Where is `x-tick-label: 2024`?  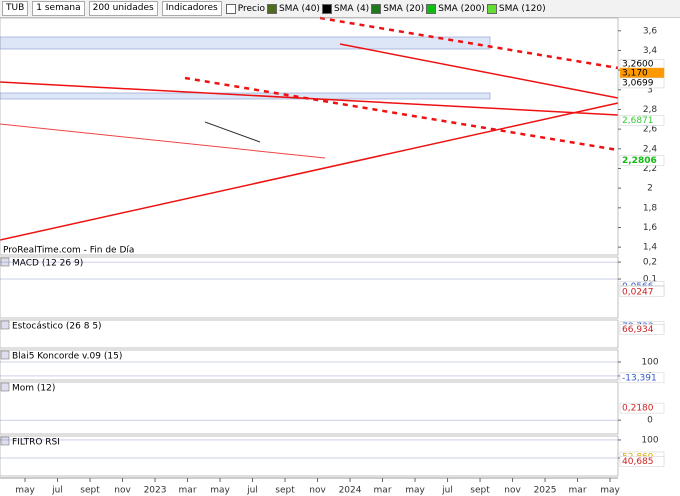
x-tick-label: 2024 is located at coordinates (350, 491).